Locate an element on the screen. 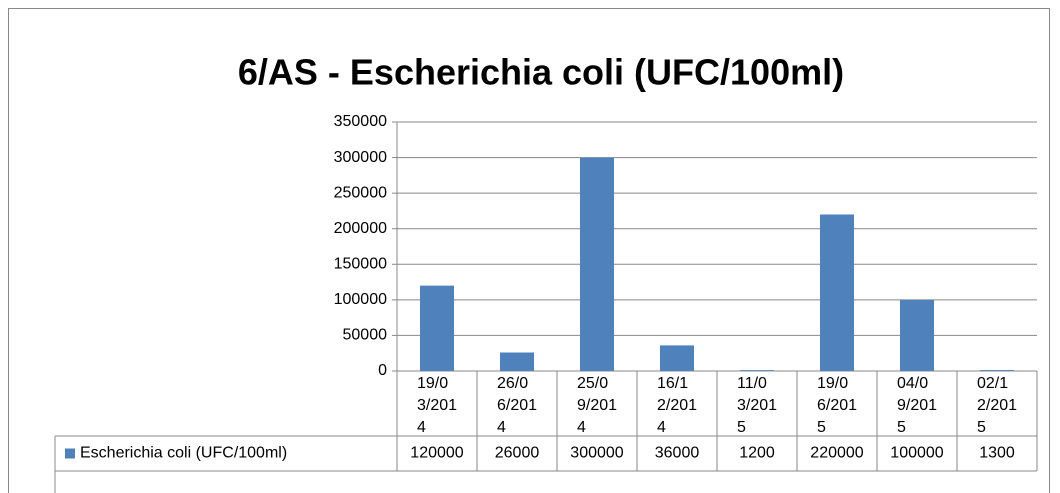 This screenshot has width=1060, height=493. x-tick-label: 02/12/2015 is located at coordinates (997, 405).